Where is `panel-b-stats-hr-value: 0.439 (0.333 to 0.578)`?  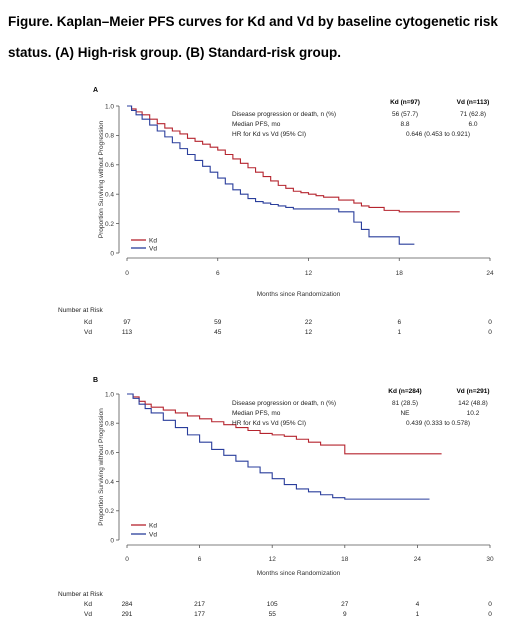
panel-b-stats-hr-value: 0.439 (0.333 to 0.578) is located at coordinates (438, 423).